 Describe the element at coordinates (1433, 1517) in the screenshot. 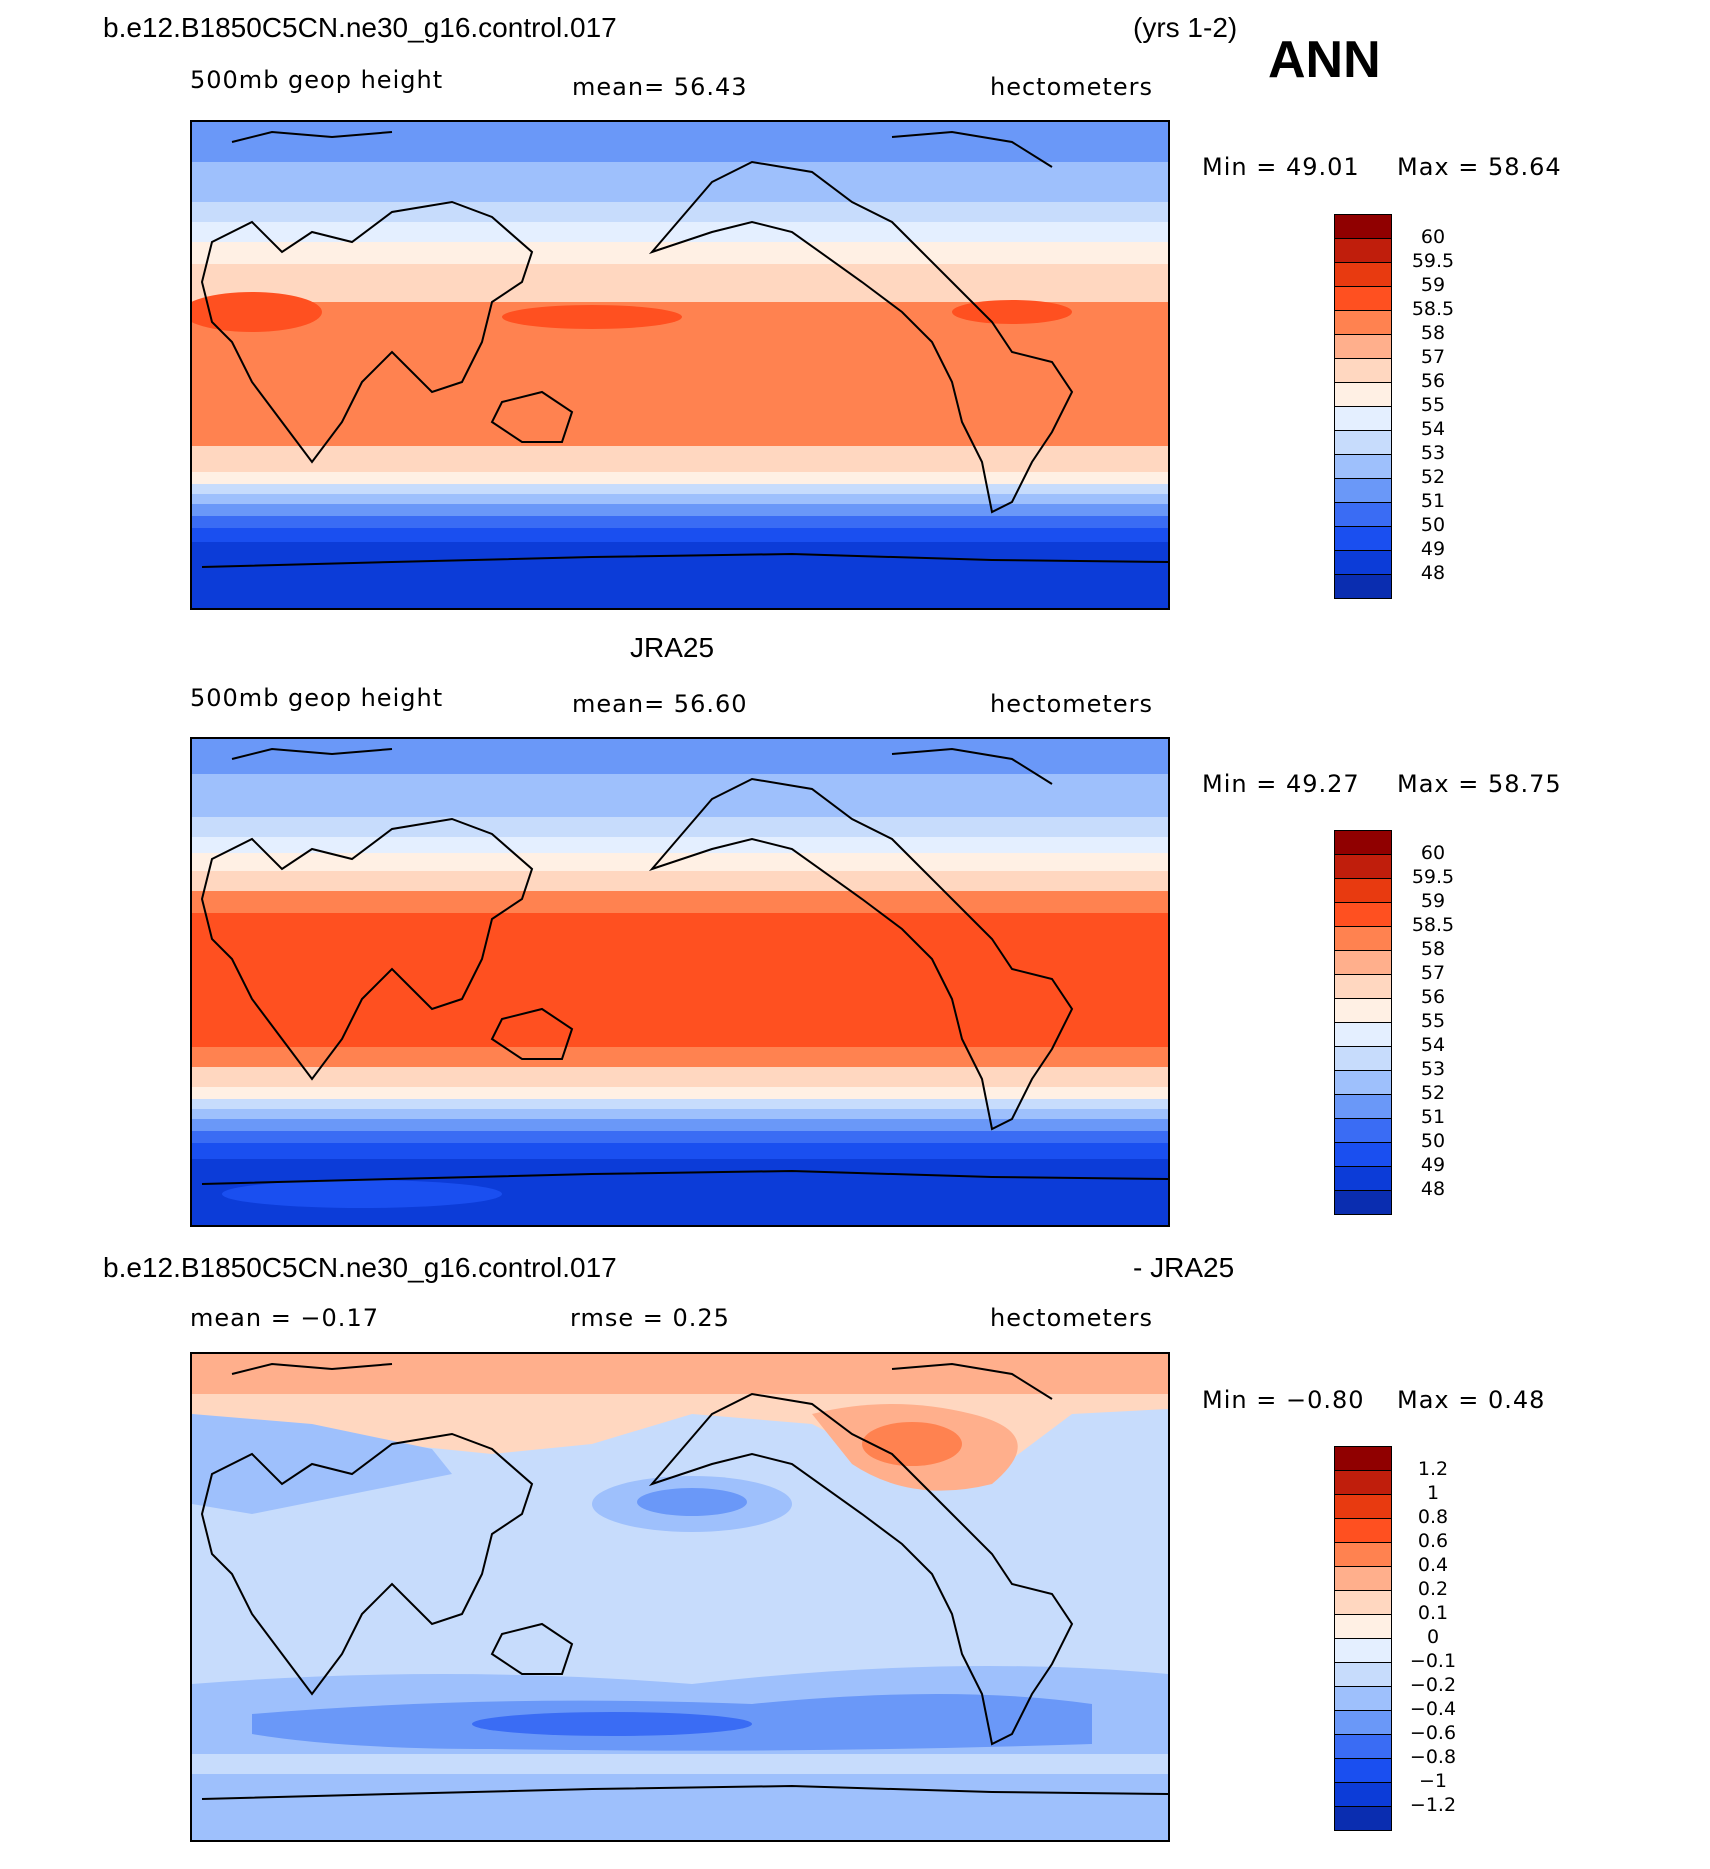

I see `colorbar-tick-label: 0.8` at that location.